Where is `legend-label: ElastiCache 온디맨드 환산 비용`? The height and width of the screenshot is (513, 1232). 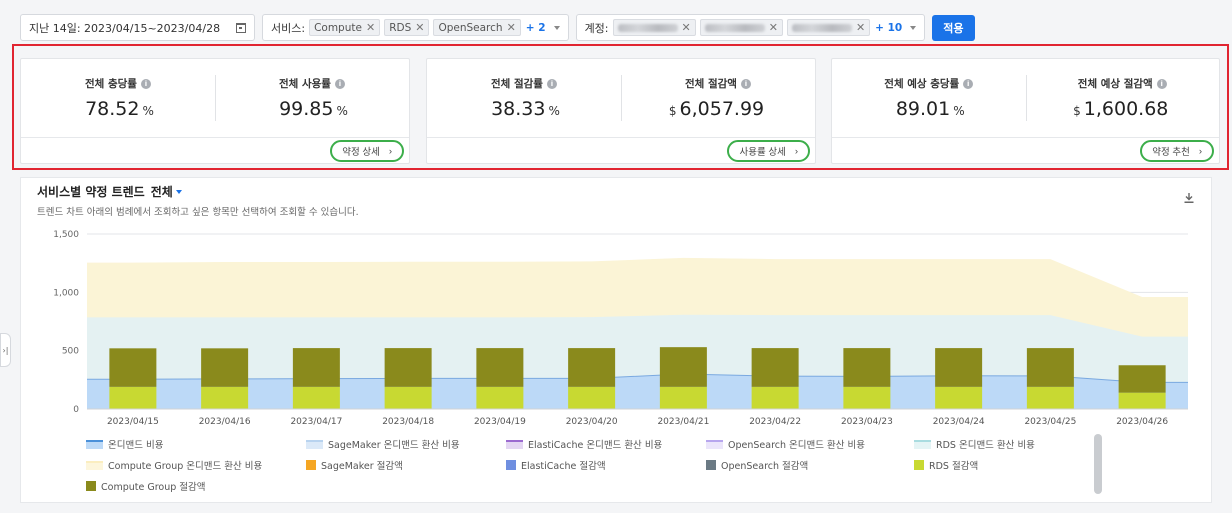 legend-label: ElastiCache 온디맨드 환산 비용 is located at coordinates (595, 445).